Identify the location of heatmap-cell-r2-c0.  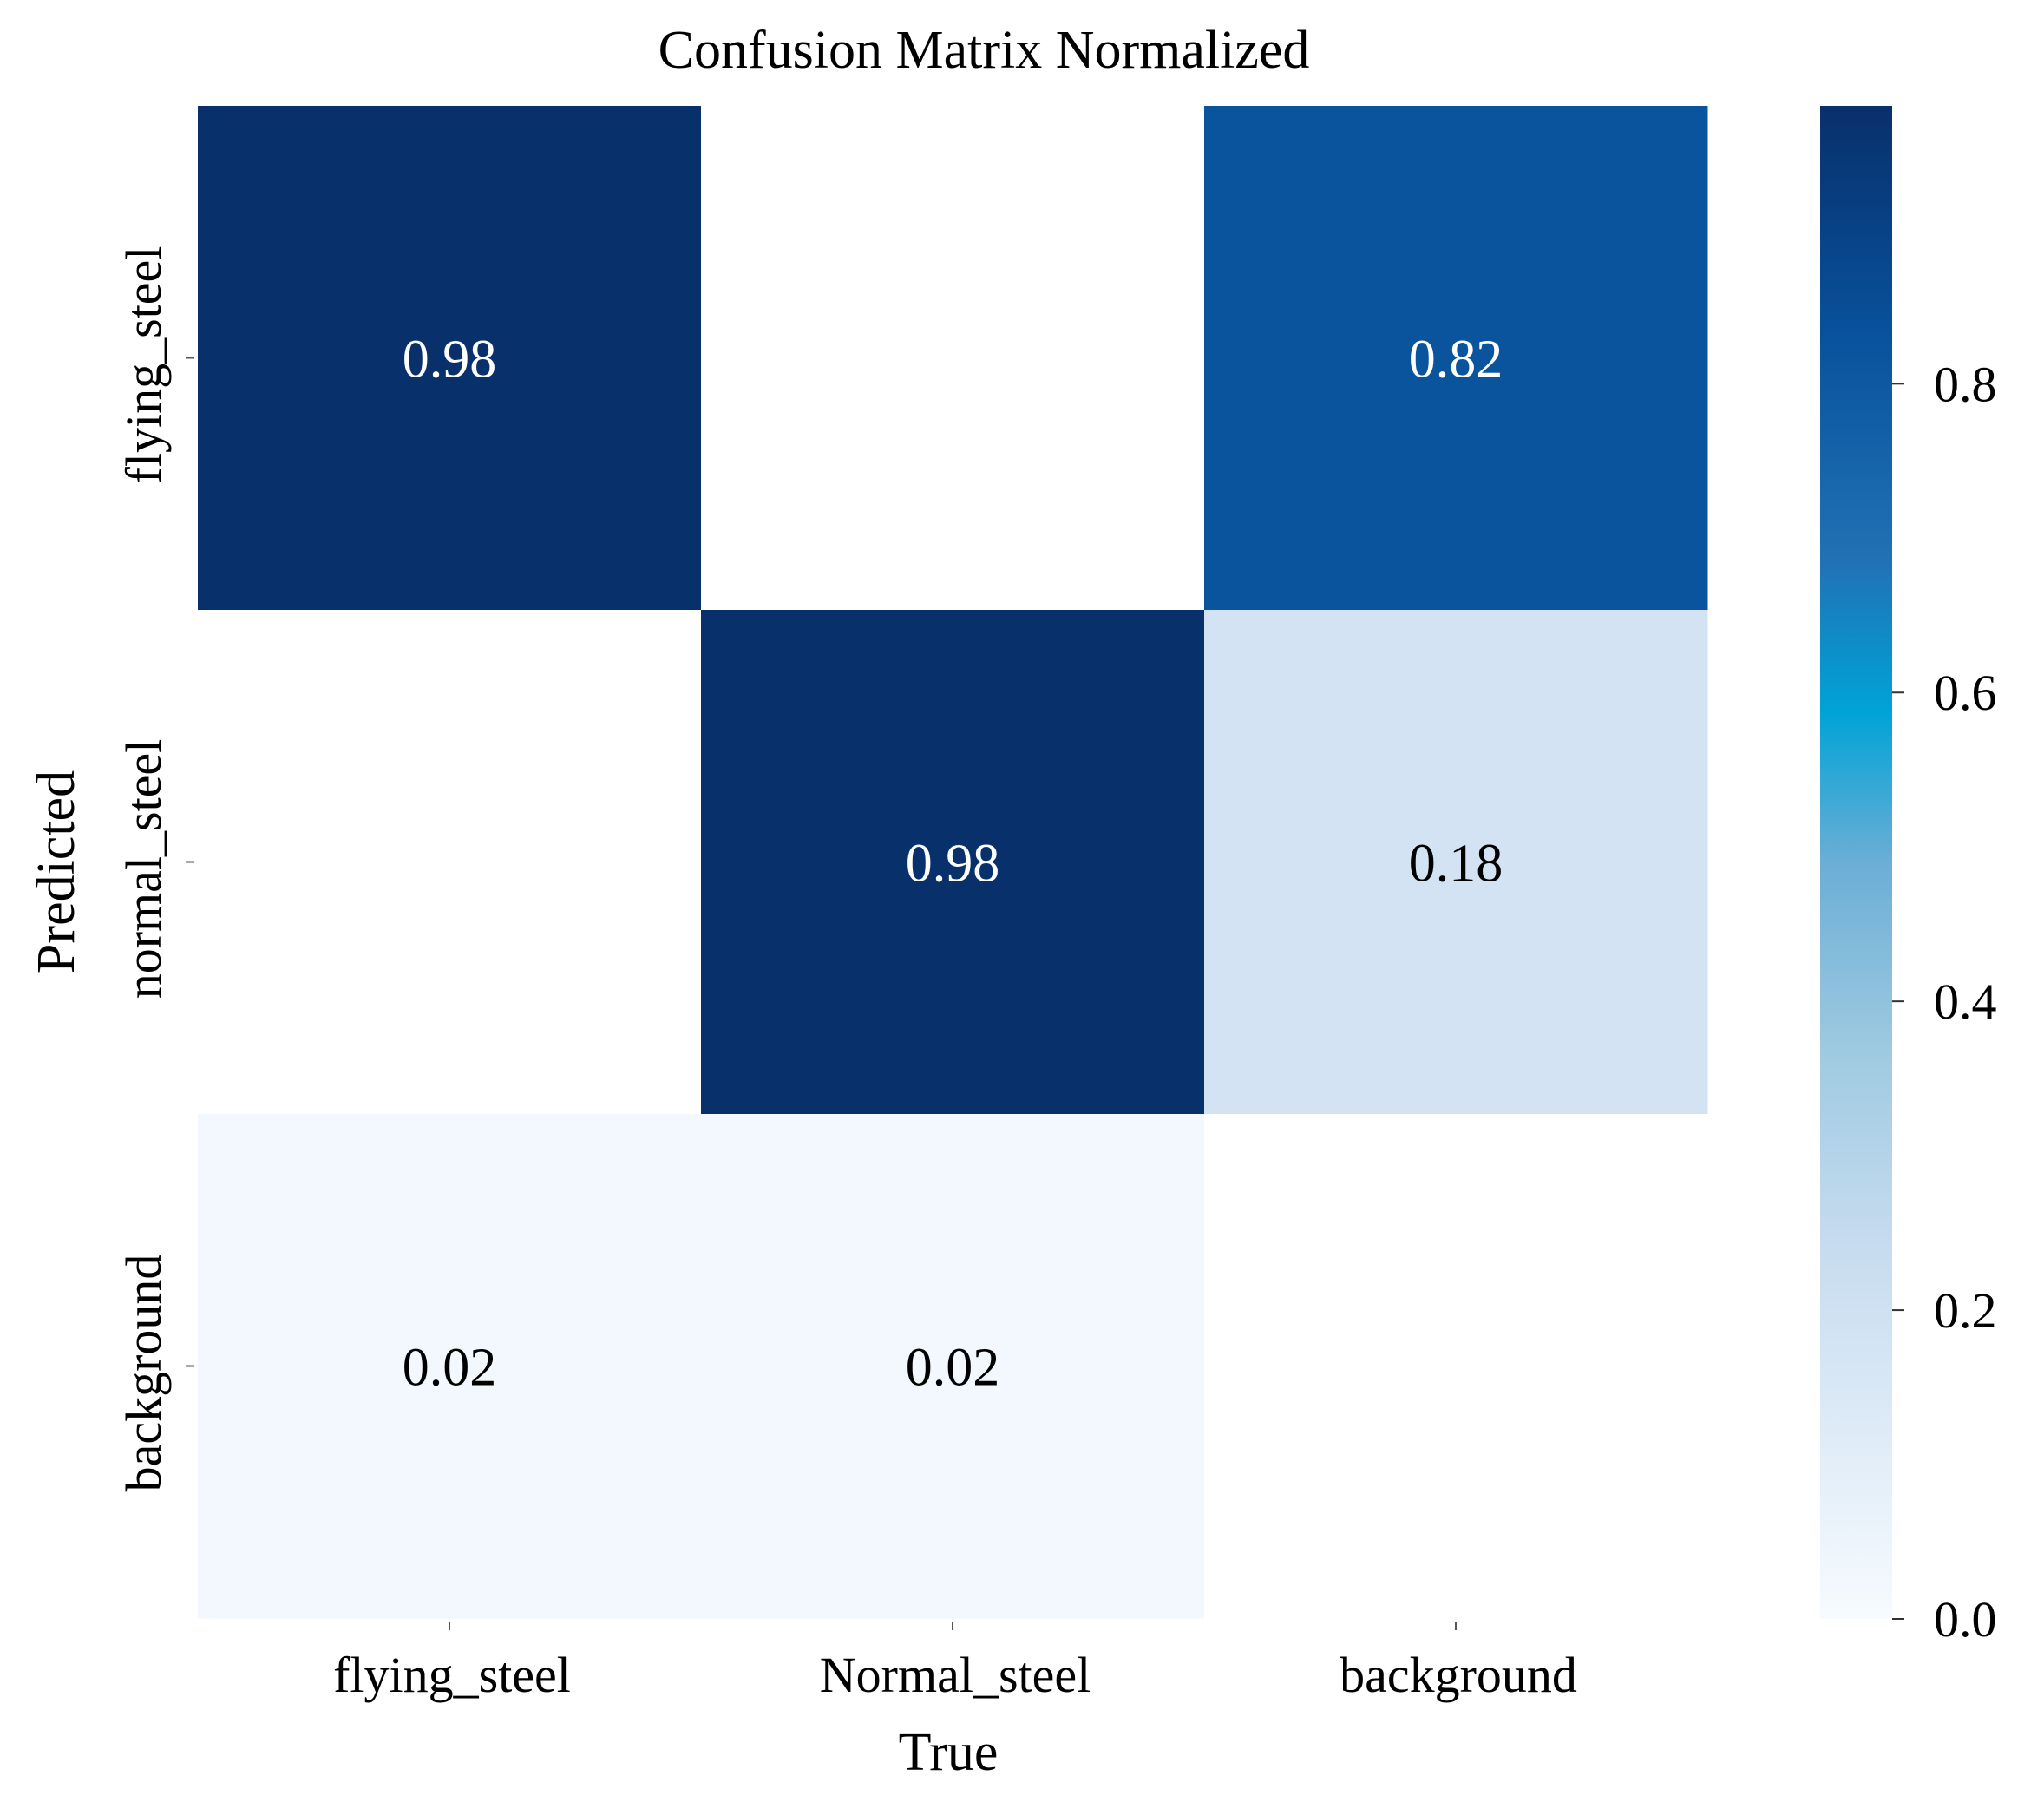
(450, 1366).